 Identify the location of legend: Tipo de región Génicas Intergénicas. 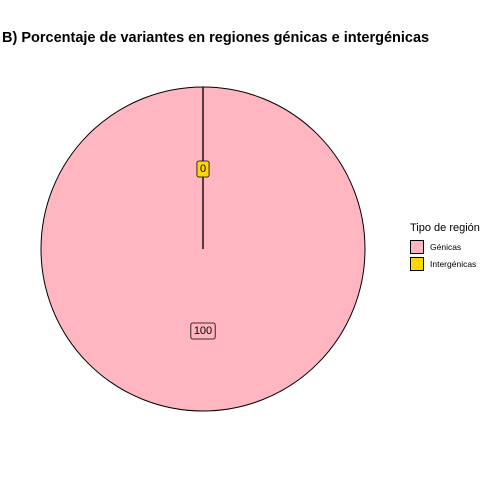
(445, 247).